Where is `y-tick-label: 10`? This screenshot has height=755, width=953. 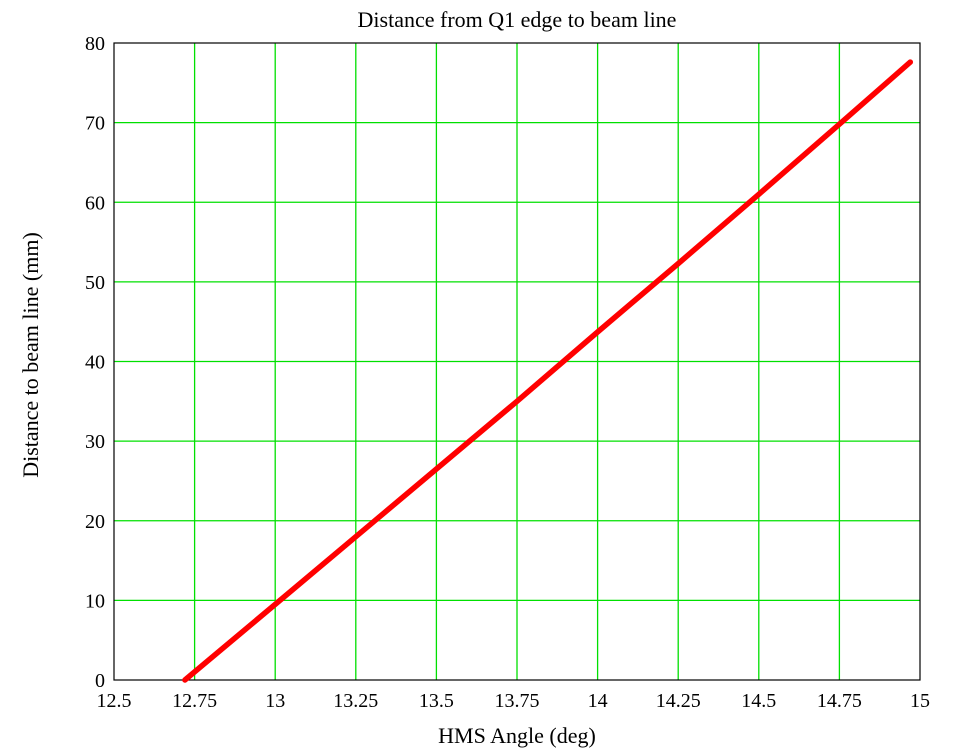
y-tick-label: 10 is located at coordinates (95, 601).